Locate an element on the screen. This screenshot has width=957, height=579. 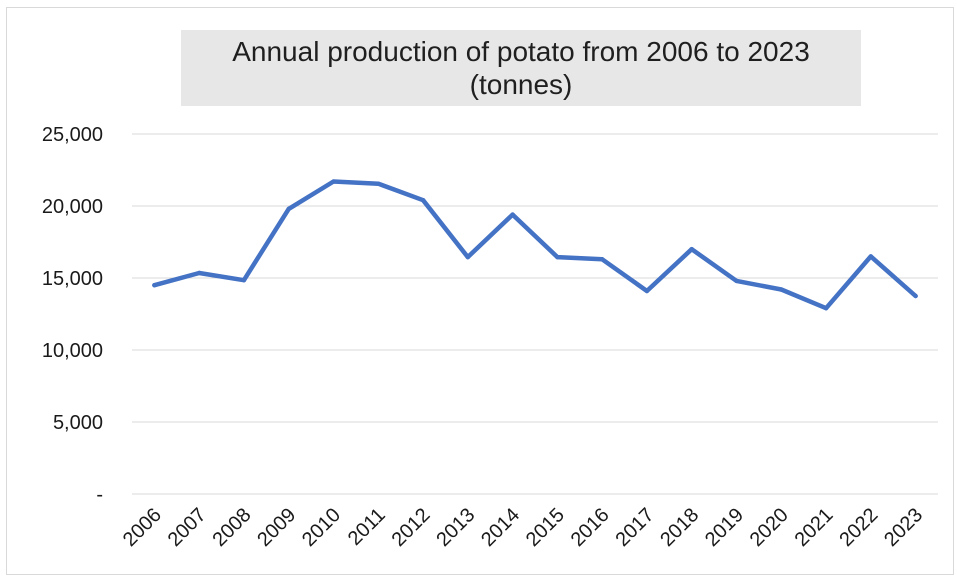
x-tick-label: 2008 is located at coordinates (231, 527).